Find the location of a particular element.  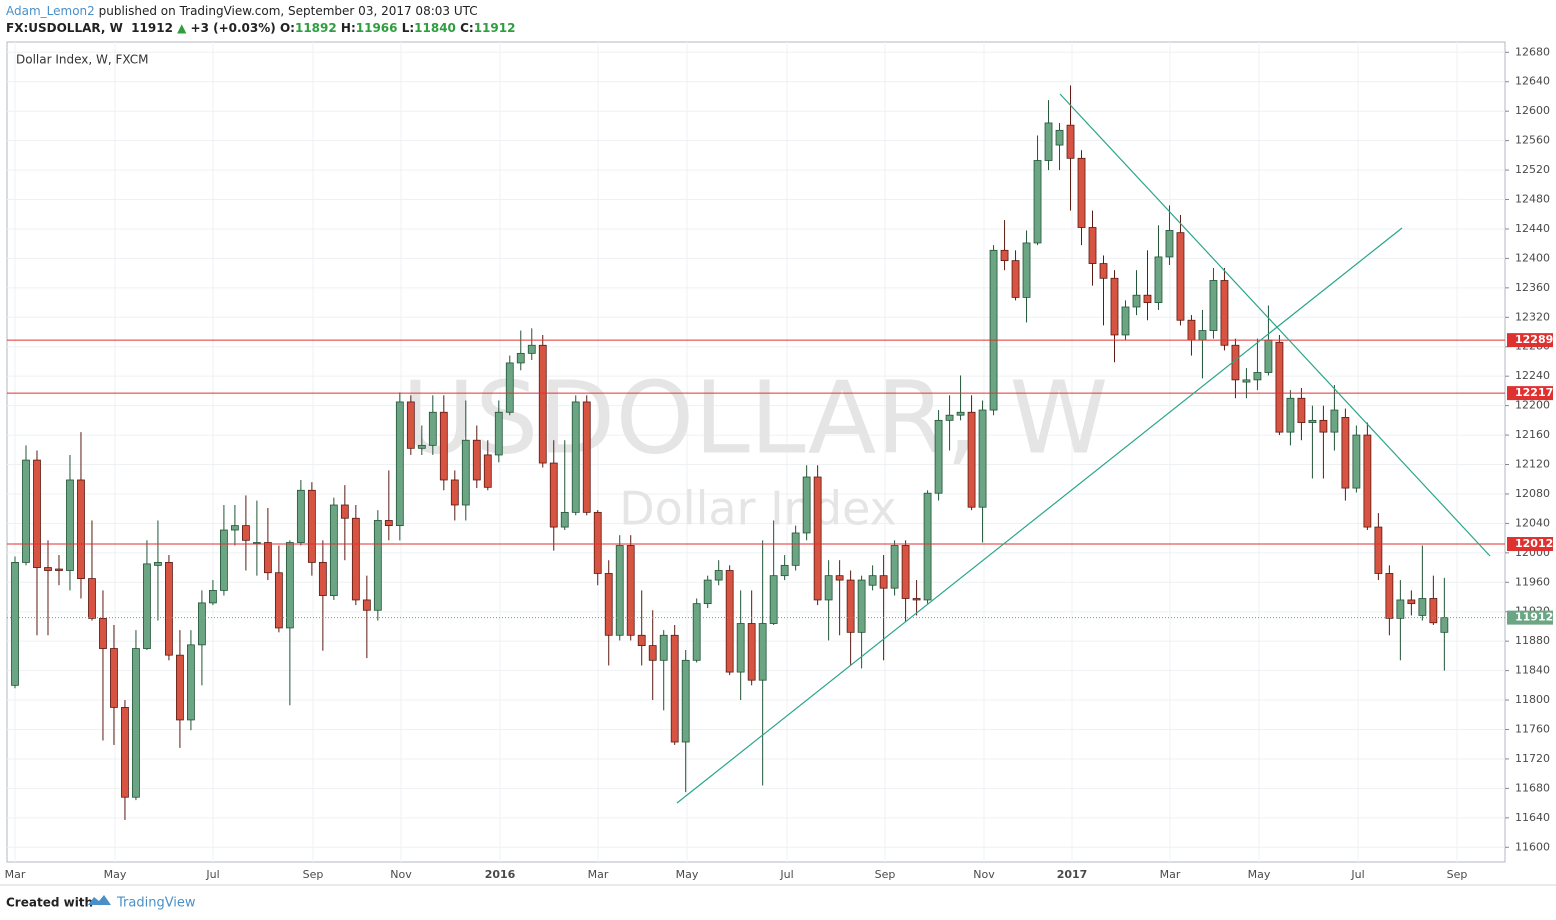

y-tick-label: 12520 is located at coordinates (1532, 169).